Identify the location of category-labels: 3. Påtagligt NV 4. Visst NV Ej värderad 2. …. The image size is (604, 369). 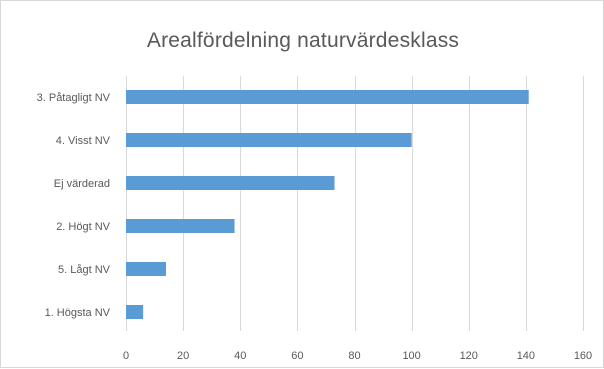
(74, 205).